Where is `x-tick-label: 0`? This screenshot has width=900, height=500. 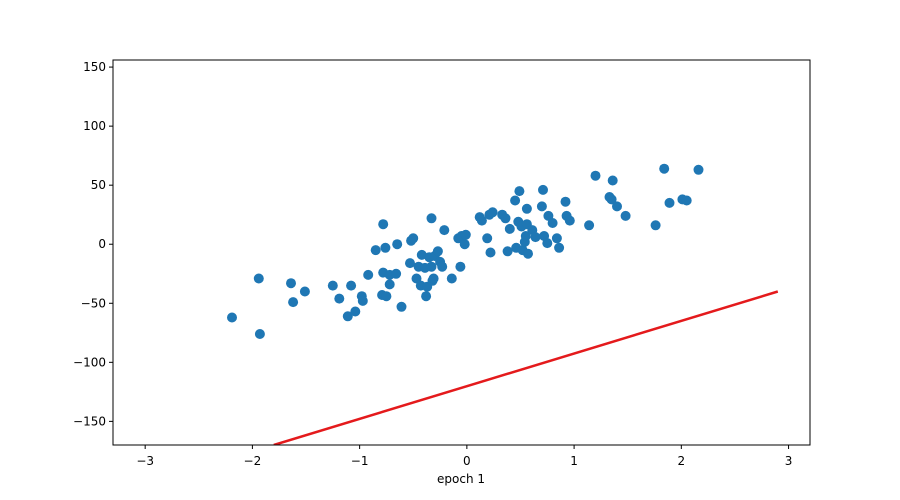
x-tick-label: 0 is located at coordinates (467, 461).